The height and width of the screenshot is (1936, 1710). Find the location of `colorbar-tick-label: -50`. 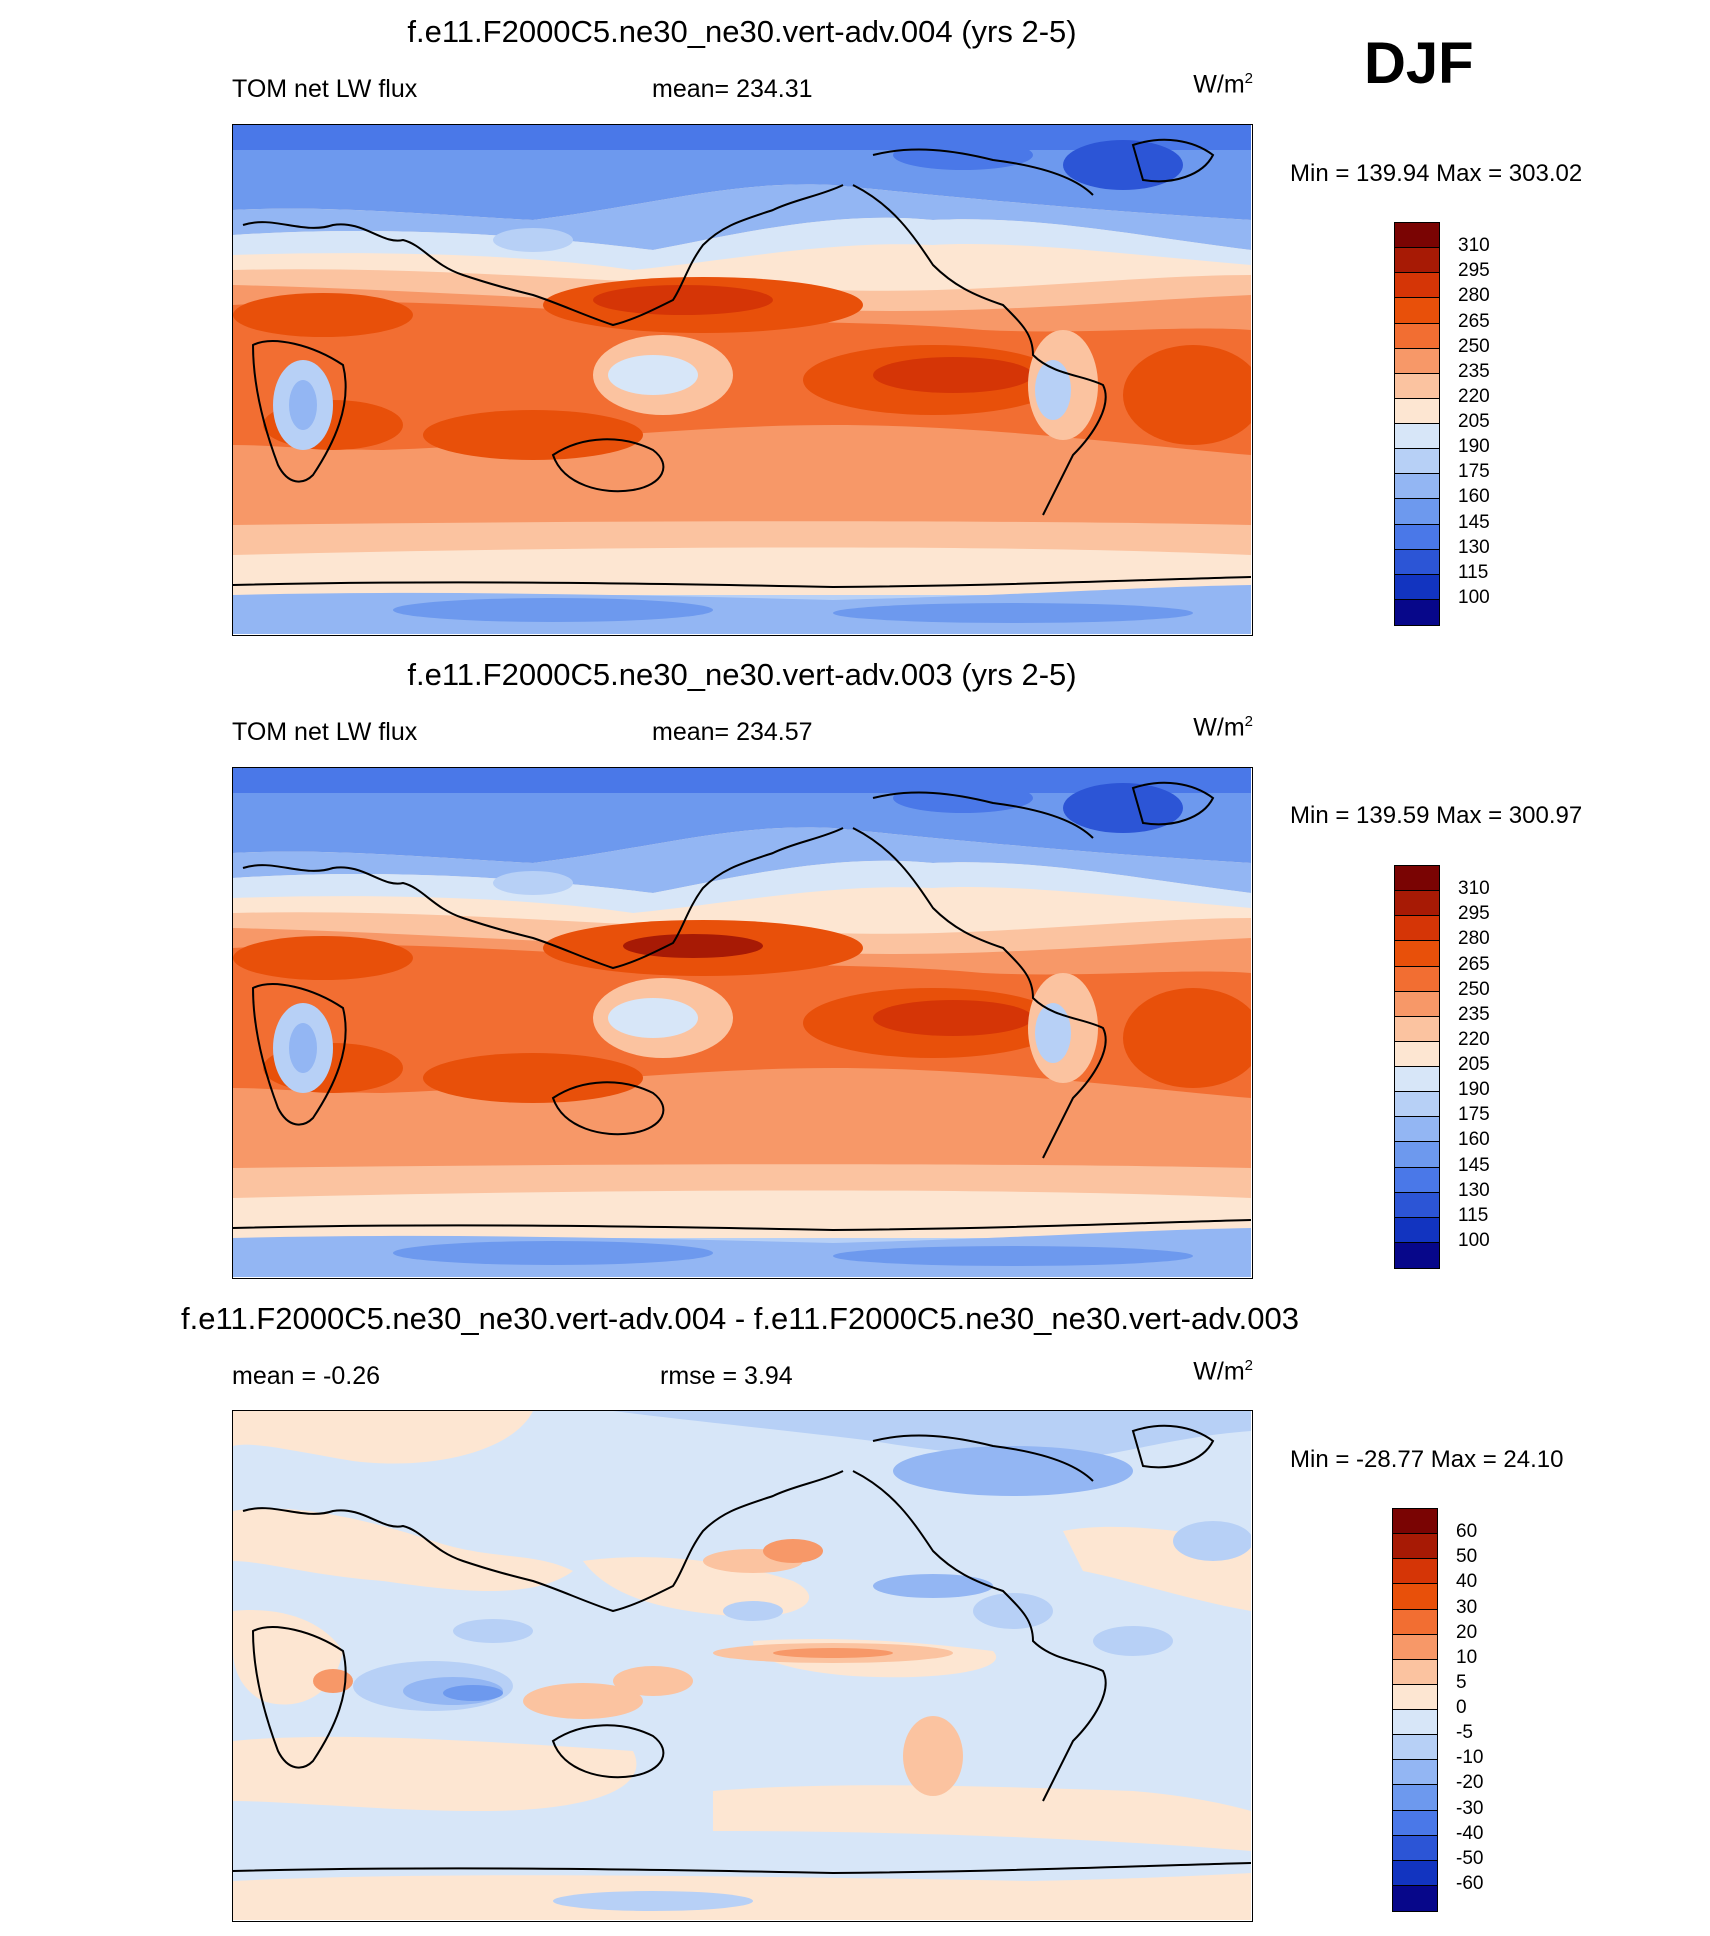

colorbar-tick-label: -50 is located at coordinates (1470, 1858).